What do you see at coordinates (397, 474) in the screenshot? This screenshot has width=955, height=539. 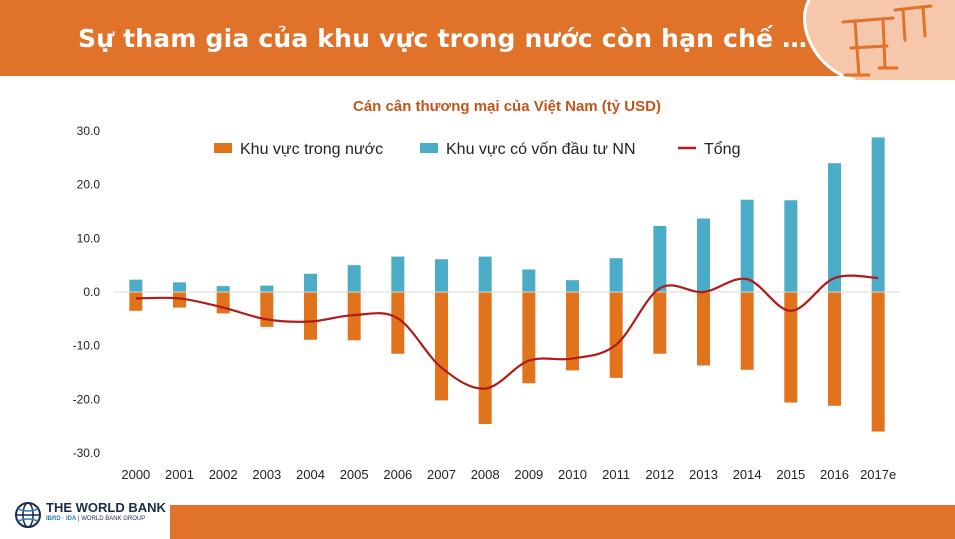 I see `x-tick-label: 2006` at bounding box center [397, 474].